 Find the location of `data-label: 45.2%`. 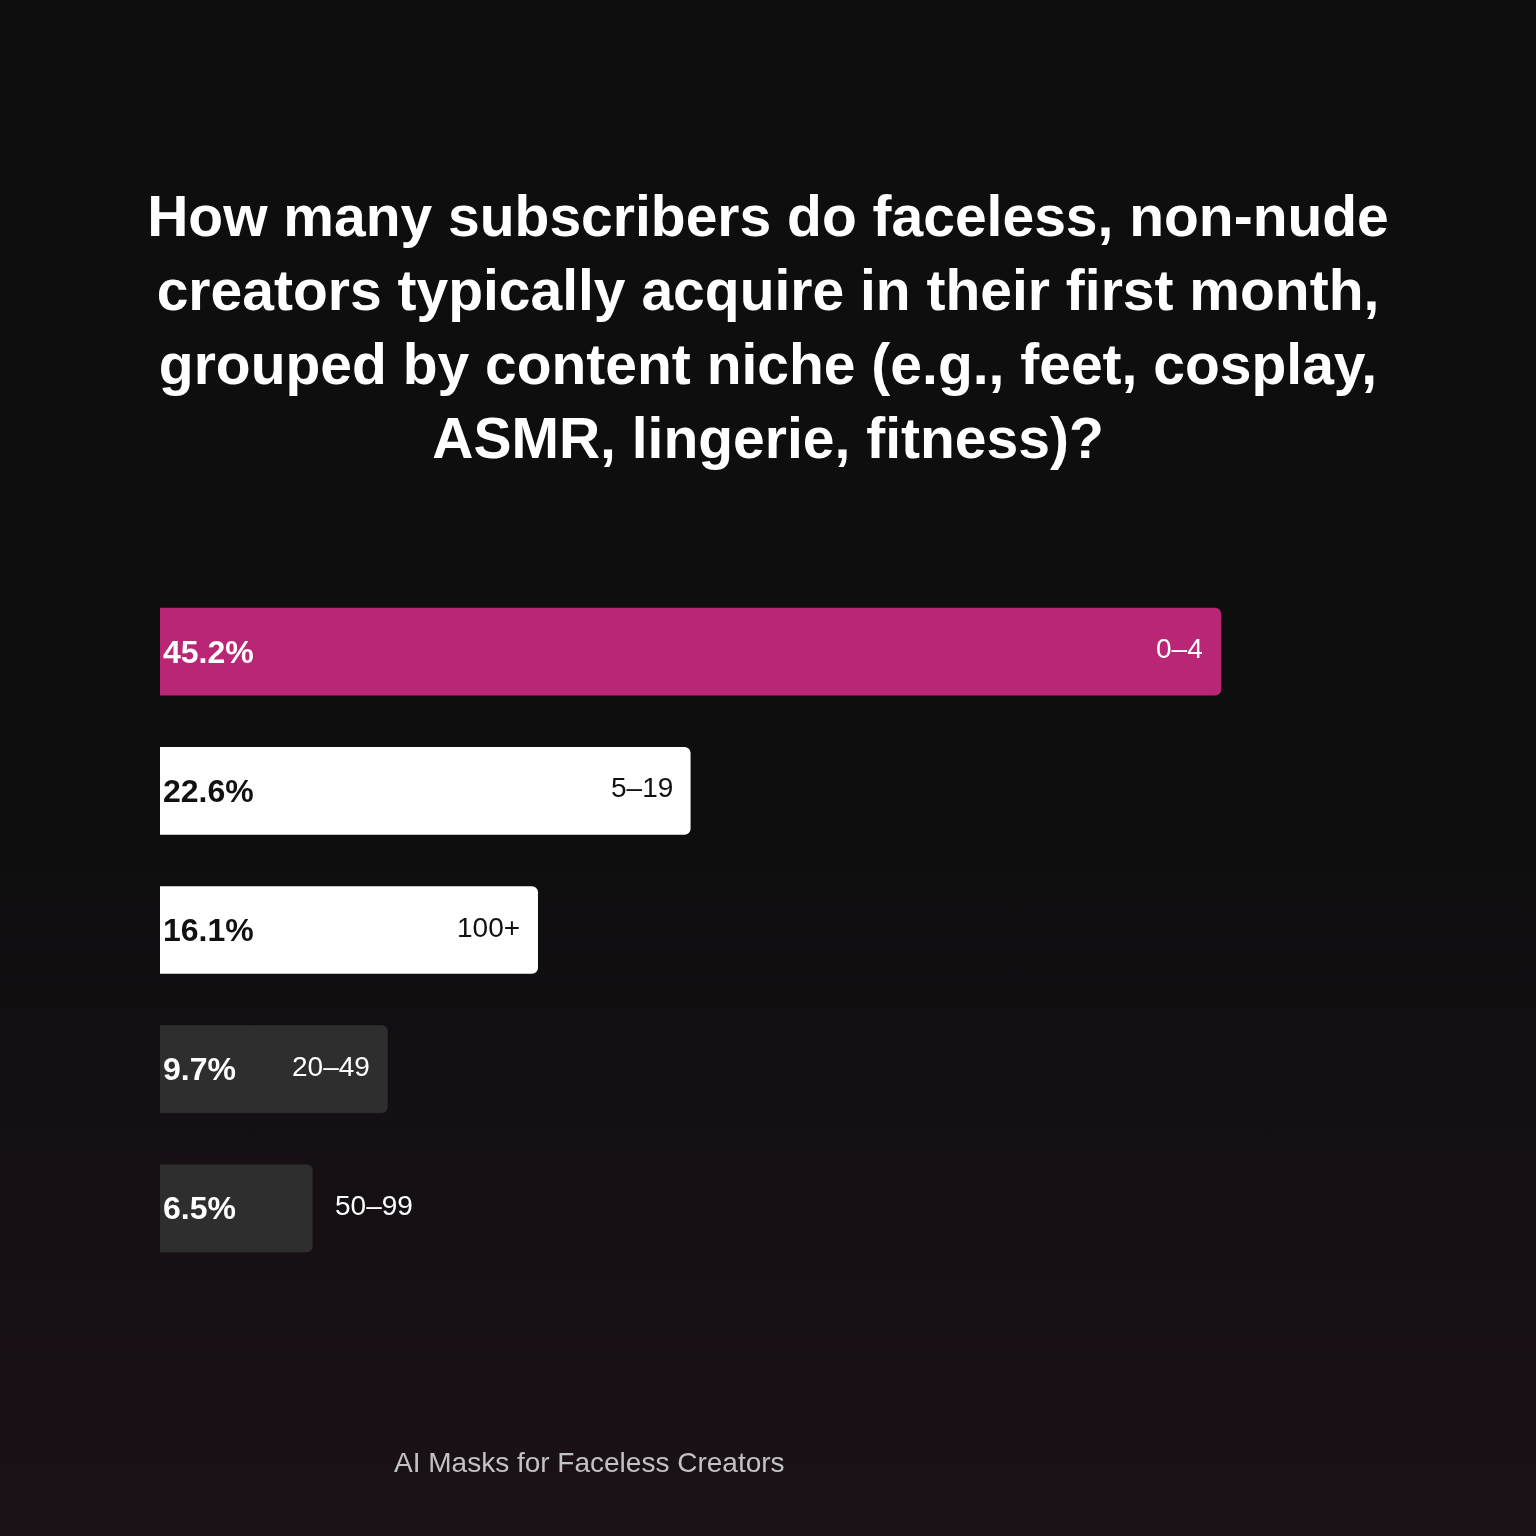

data-label: 45.2% is located at coordinates (208, 651).